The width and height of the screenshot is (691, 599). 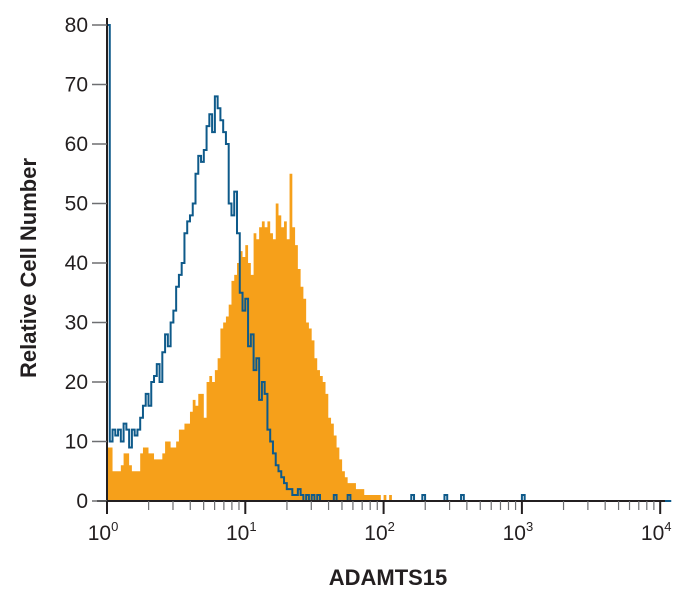 I want to click on y-tick-label: 60, so click(x=76, y=144).